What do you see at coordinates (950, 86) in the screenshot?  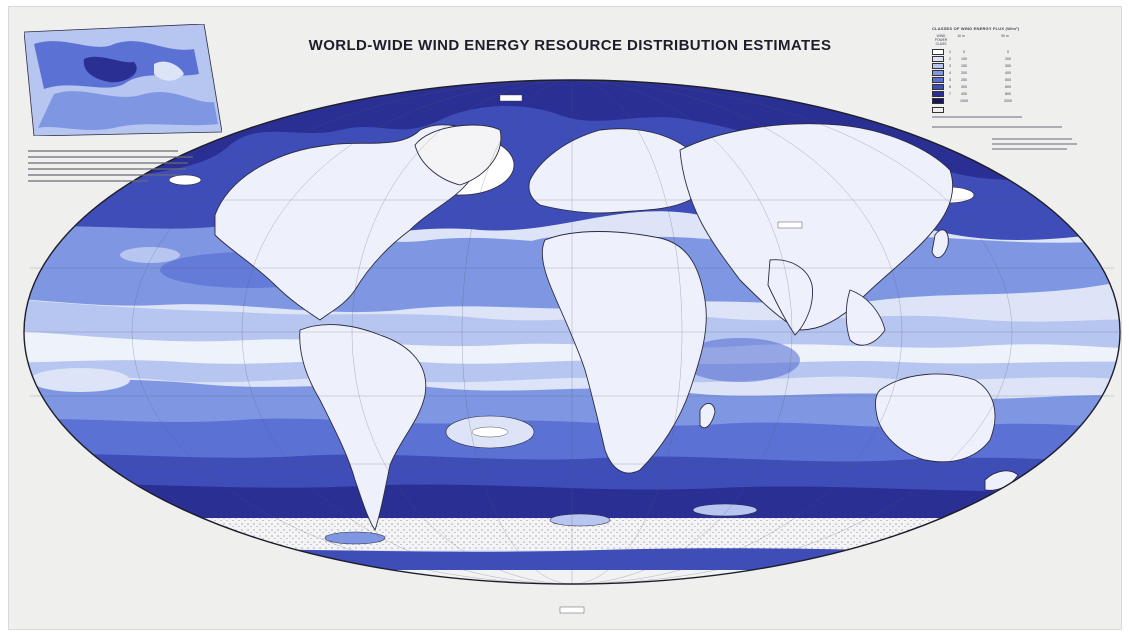 I see `legend-class: 6` at bounding box center [950, 86].